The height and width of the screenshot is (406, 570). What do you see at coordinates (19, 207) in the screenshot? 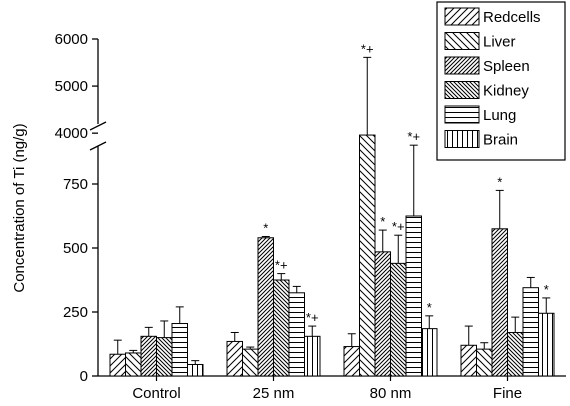
I see `y-axis-label: Concentration of Ti (ng/g)` at bounding box center [19, 207].